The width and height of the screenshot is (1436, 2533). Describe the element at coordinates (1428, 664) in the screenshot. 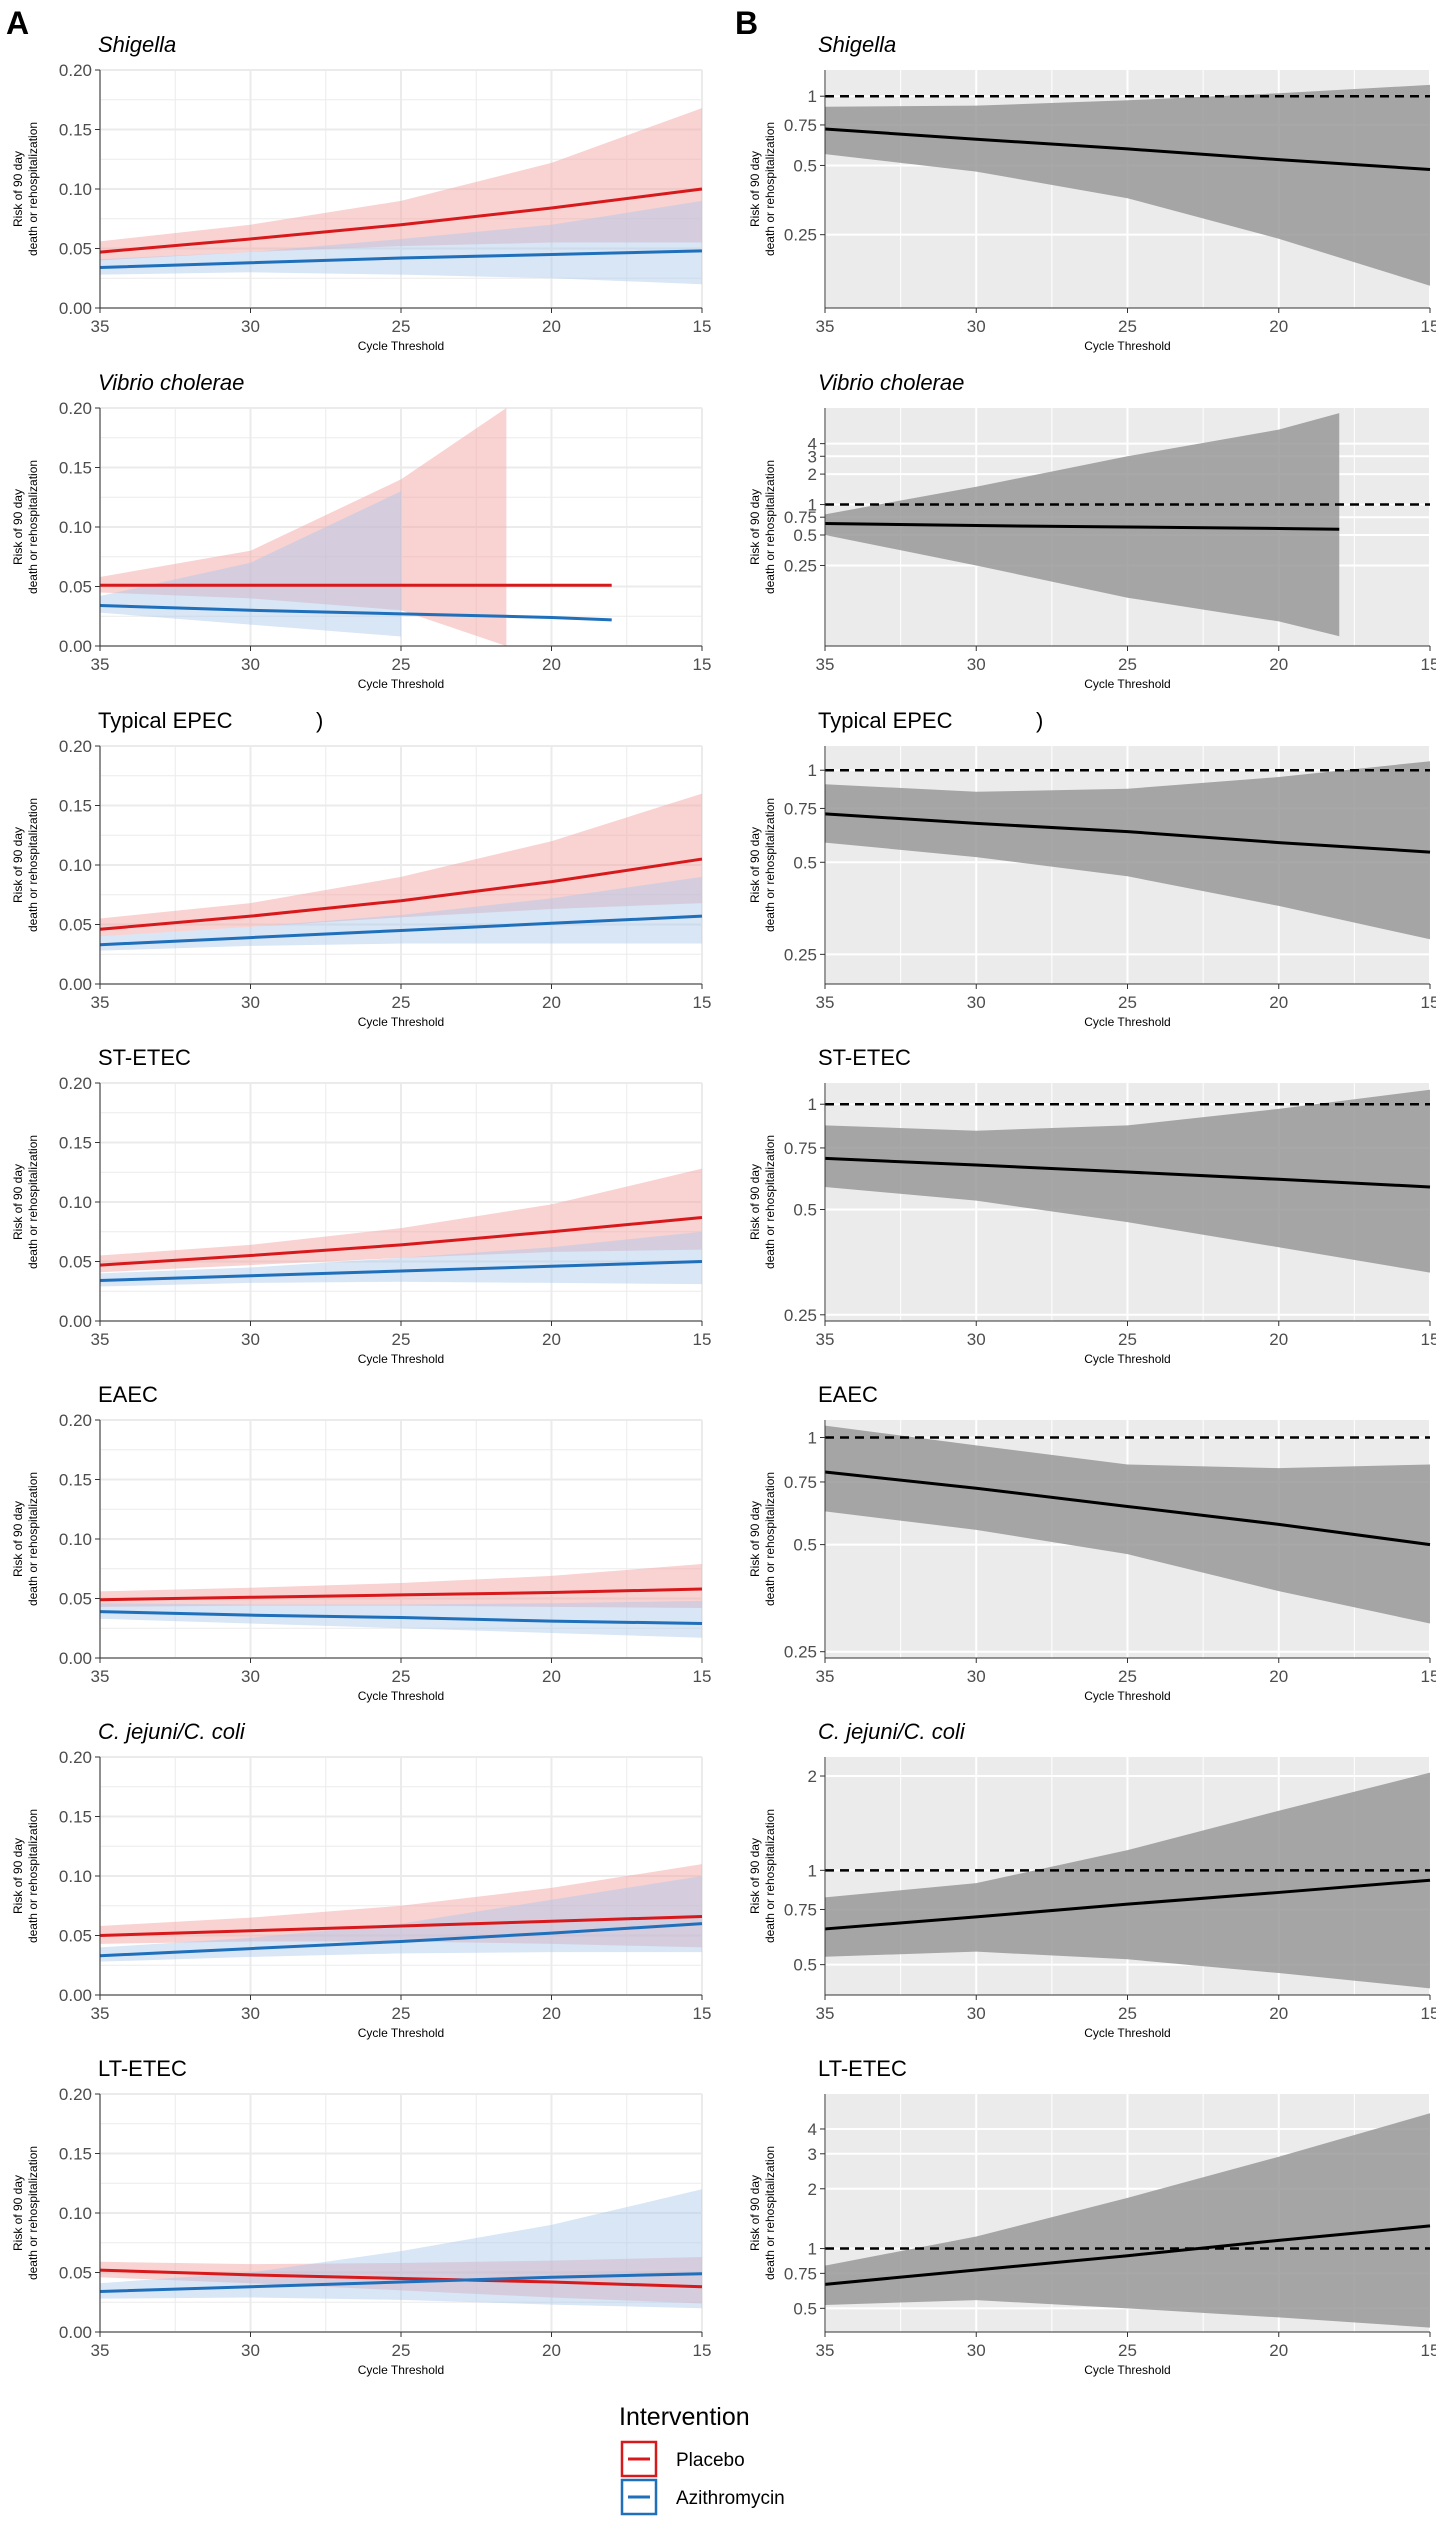

I see `chart-b-vibrio-cholerae-x-tick-label: 15` at that location.